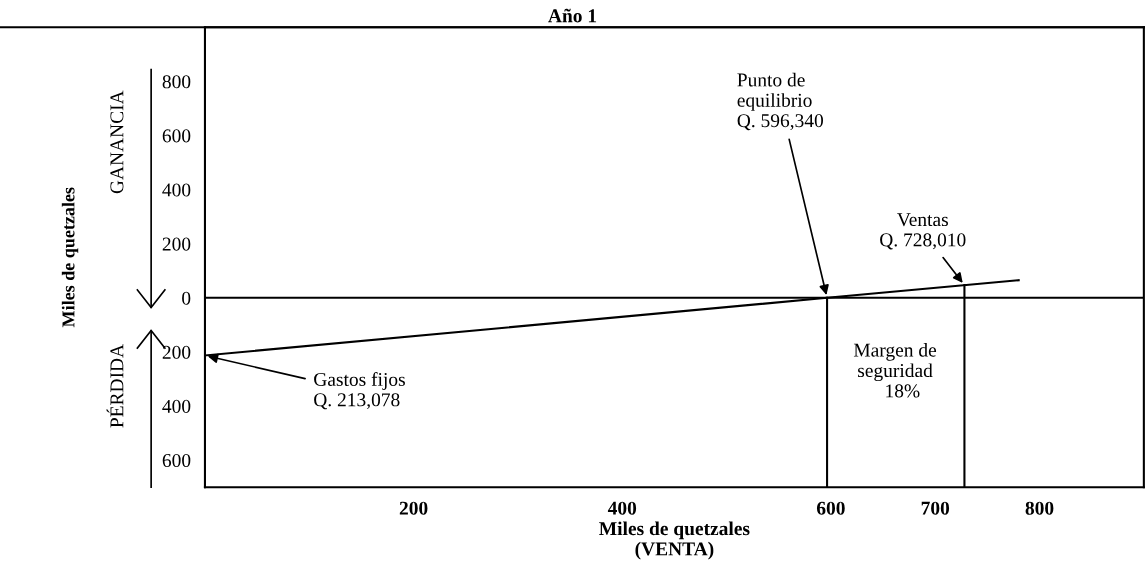  I want to click on text: GANANCIA, so click(117, 142).